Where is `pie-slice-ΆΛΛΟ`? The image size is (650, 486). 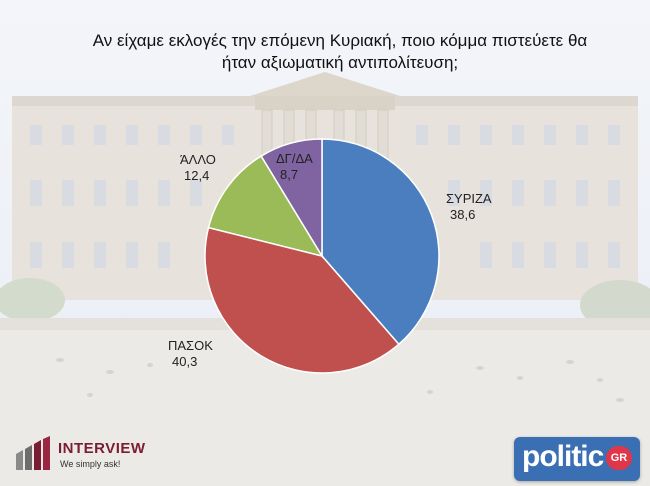 pie-slice-ΆΛΛΟ is located at coordinates (265, 206).